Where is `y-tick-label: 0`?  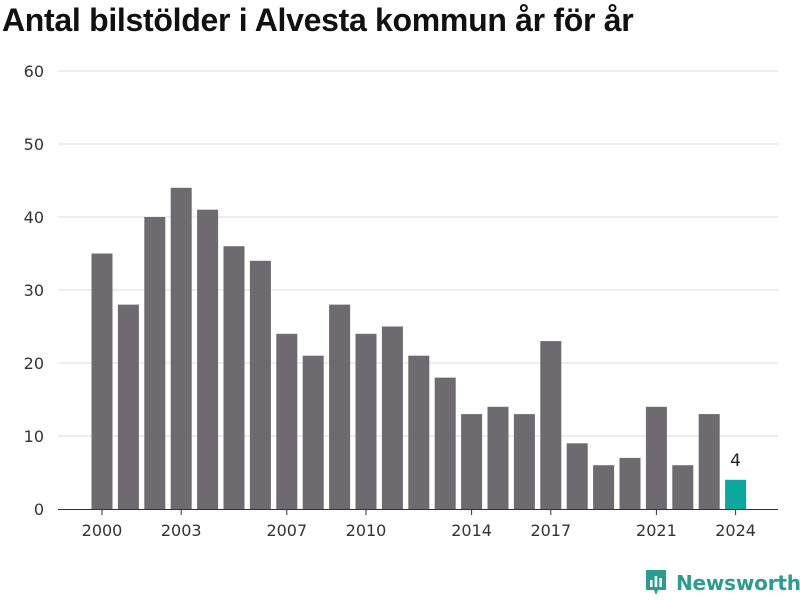
y-tick-label: 0 is located at coordinates (39, 509).